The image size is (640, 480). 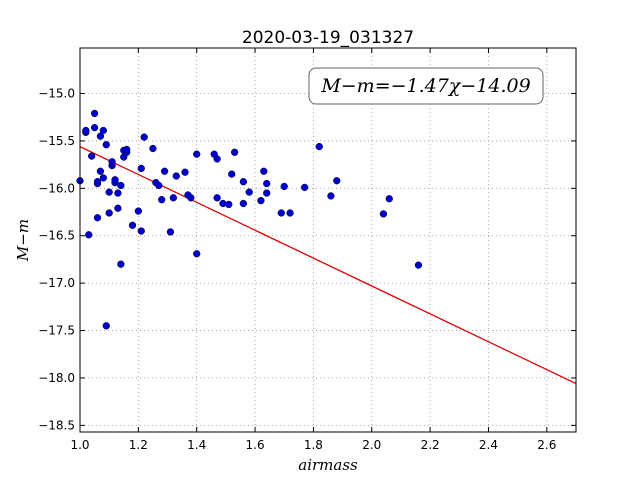 I want to click on x-tick-label: 1.8, so click(x=313, y=445).